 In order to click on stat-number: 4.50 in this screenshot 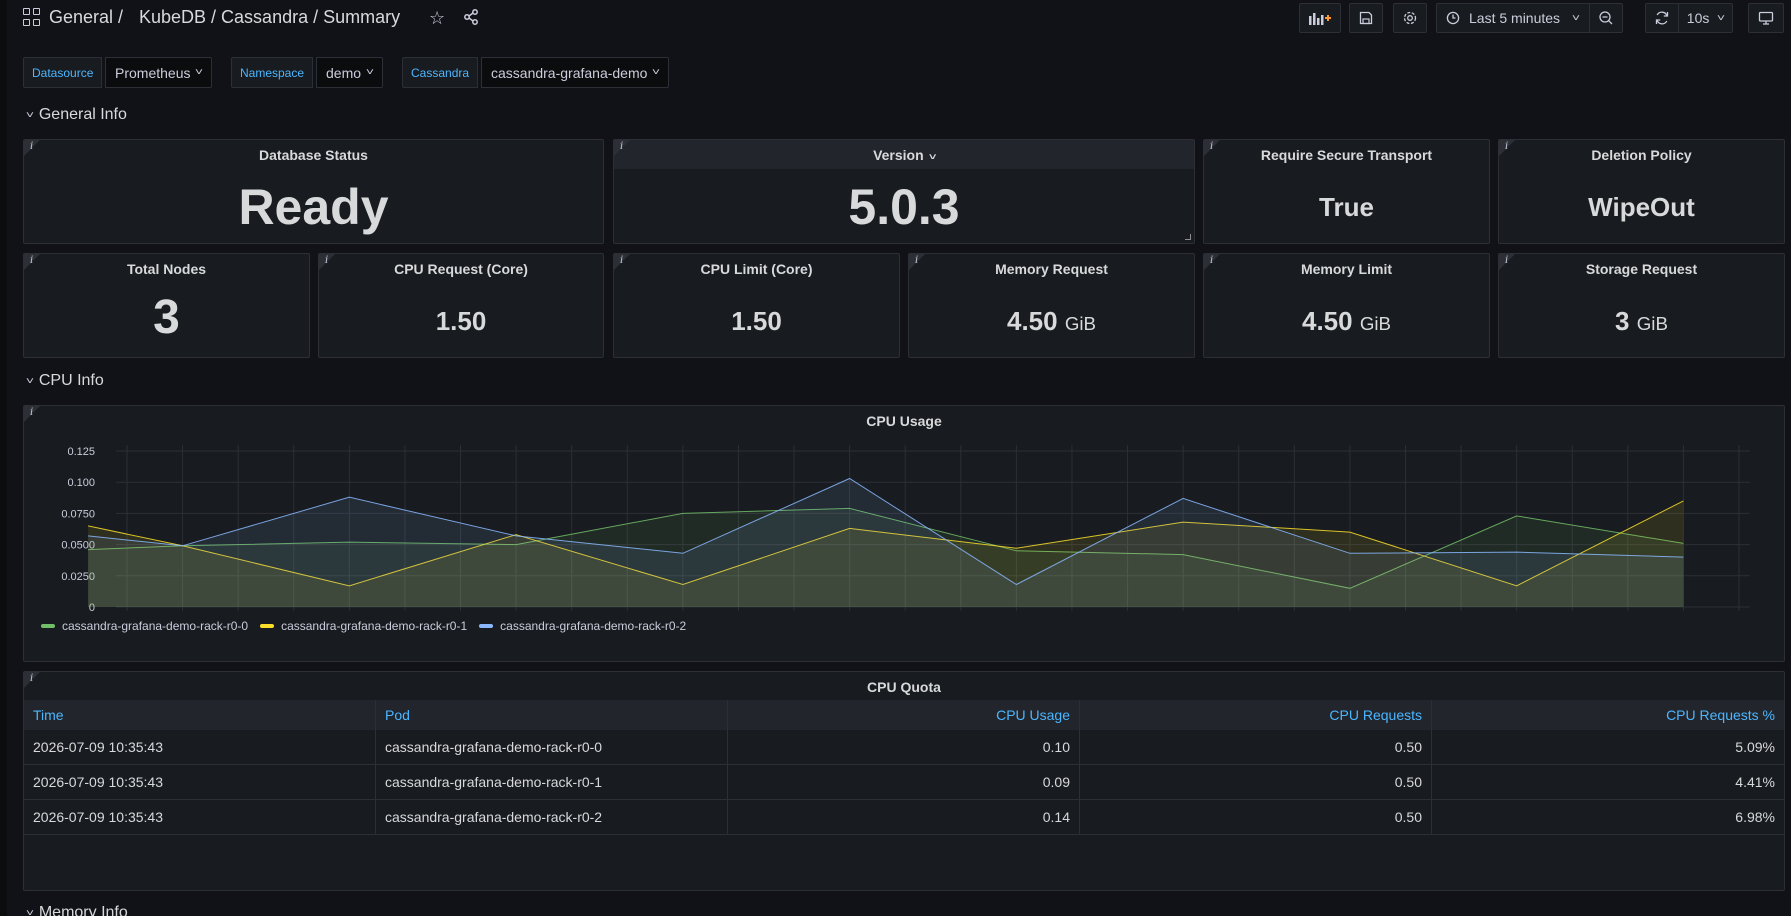, I will do `click(1032, 321)`.